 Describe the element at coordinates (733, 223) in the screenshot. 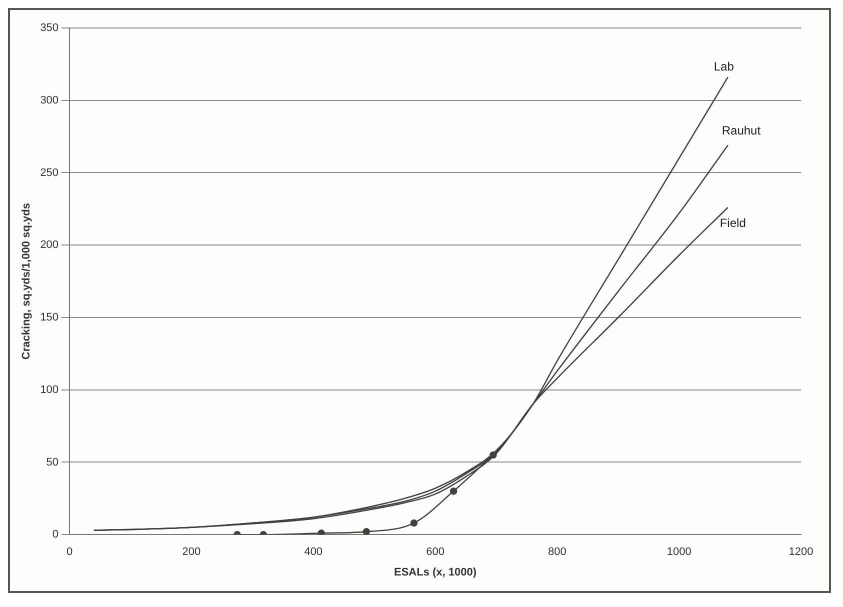

I see `series-label: Field` at that location.